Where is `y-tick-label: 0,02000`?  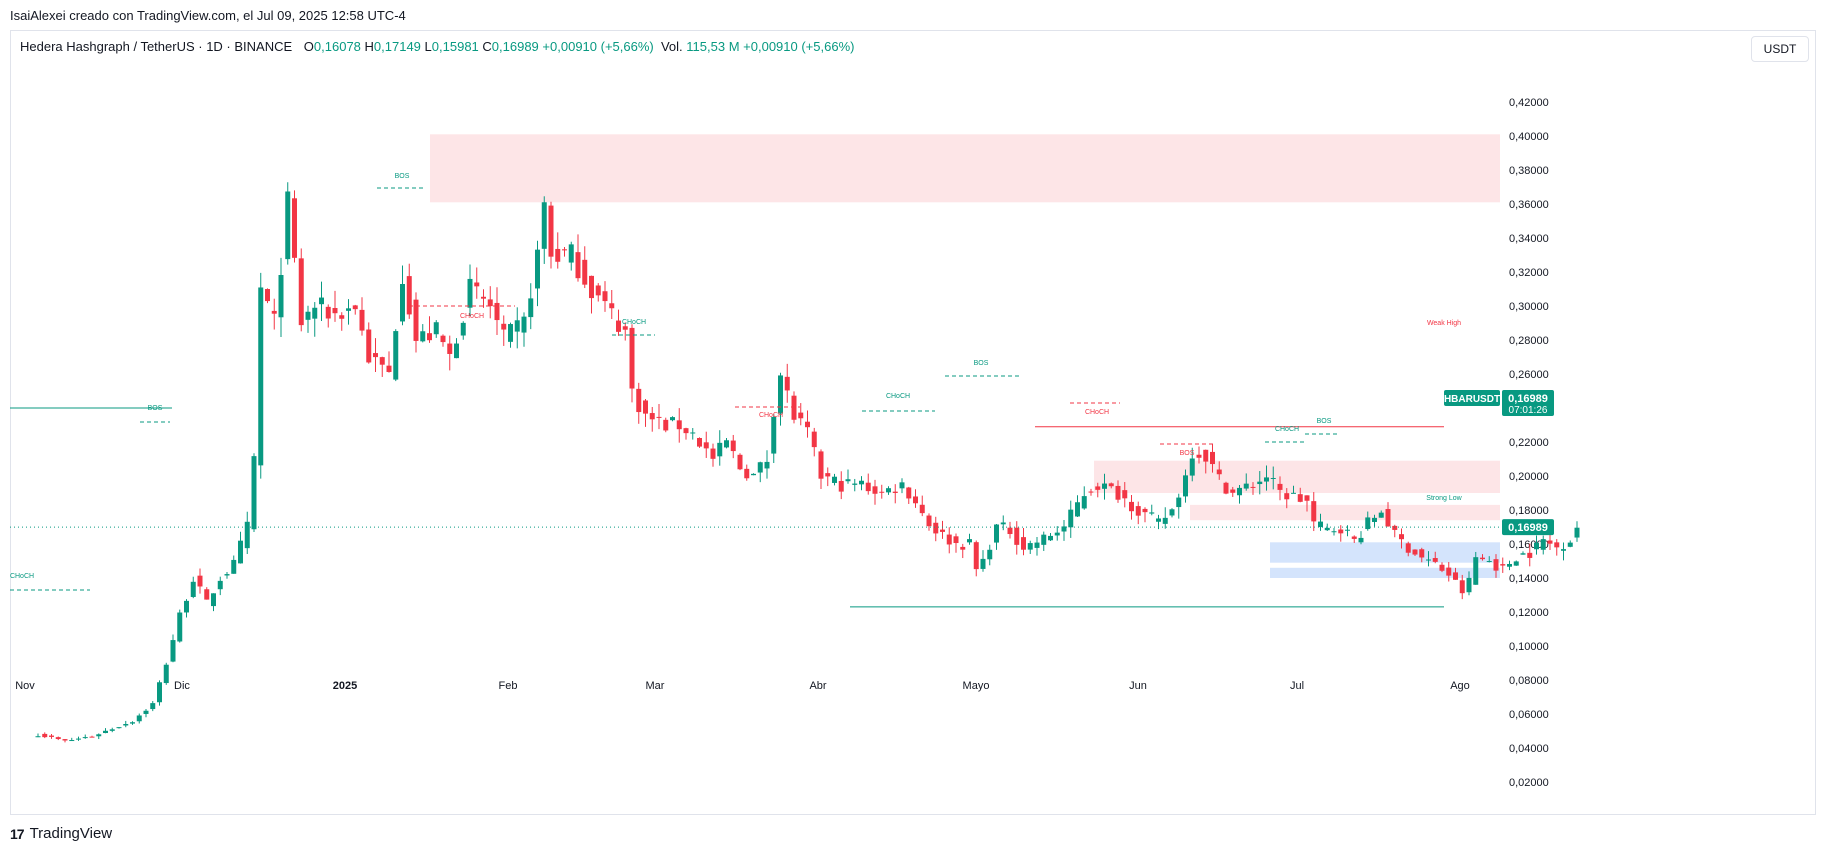 y-tick-label: 0,02000 is located at coordinates (1529, 783).